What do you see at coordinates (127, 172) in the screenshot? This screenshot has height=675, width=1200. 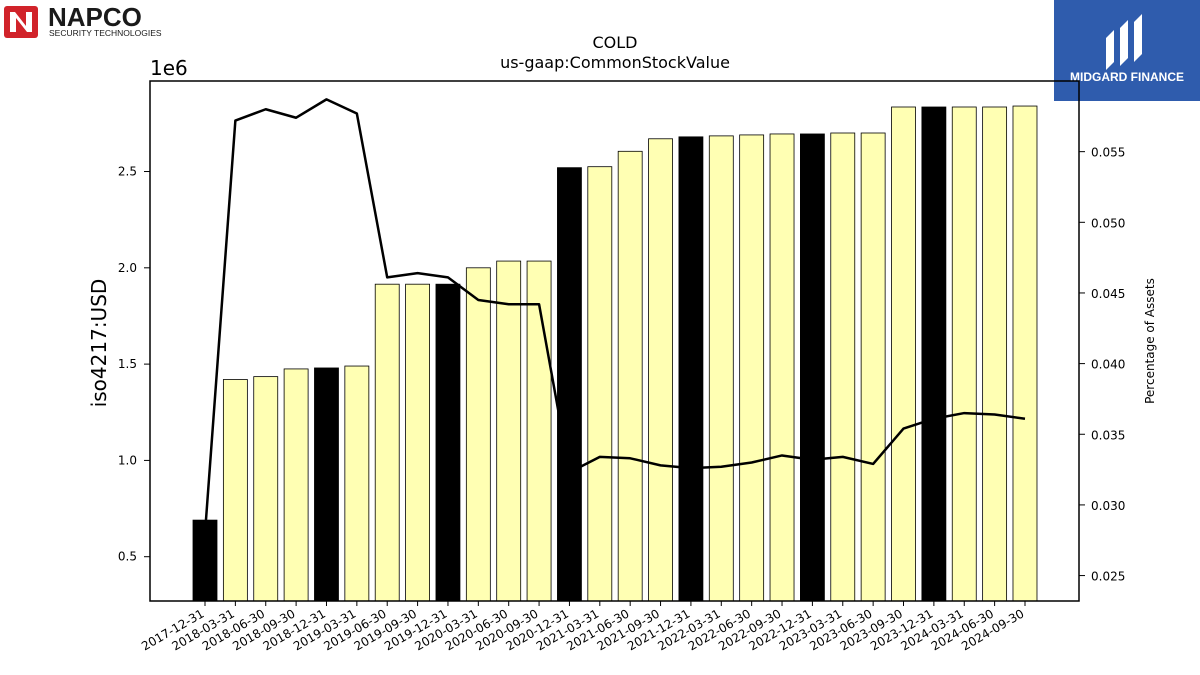 I see `y-tick-label: 2.5` at bounding box center [127, 172].